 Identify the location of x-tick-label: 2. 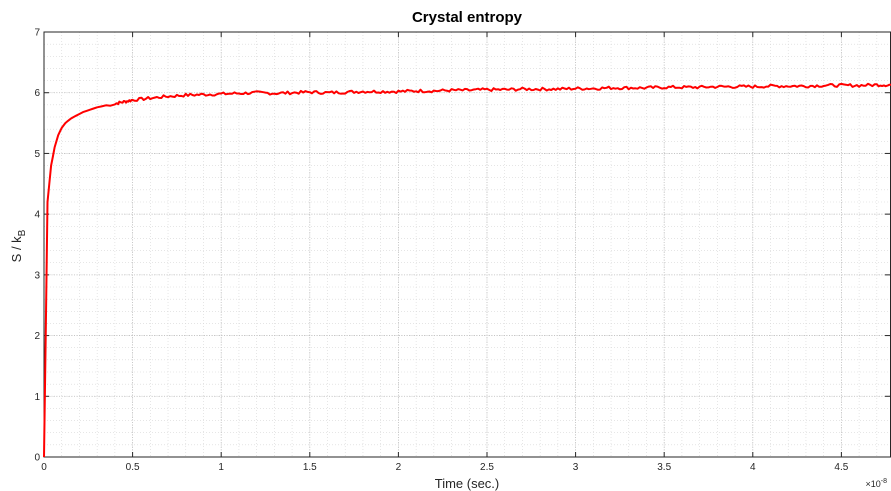
(399, 467).